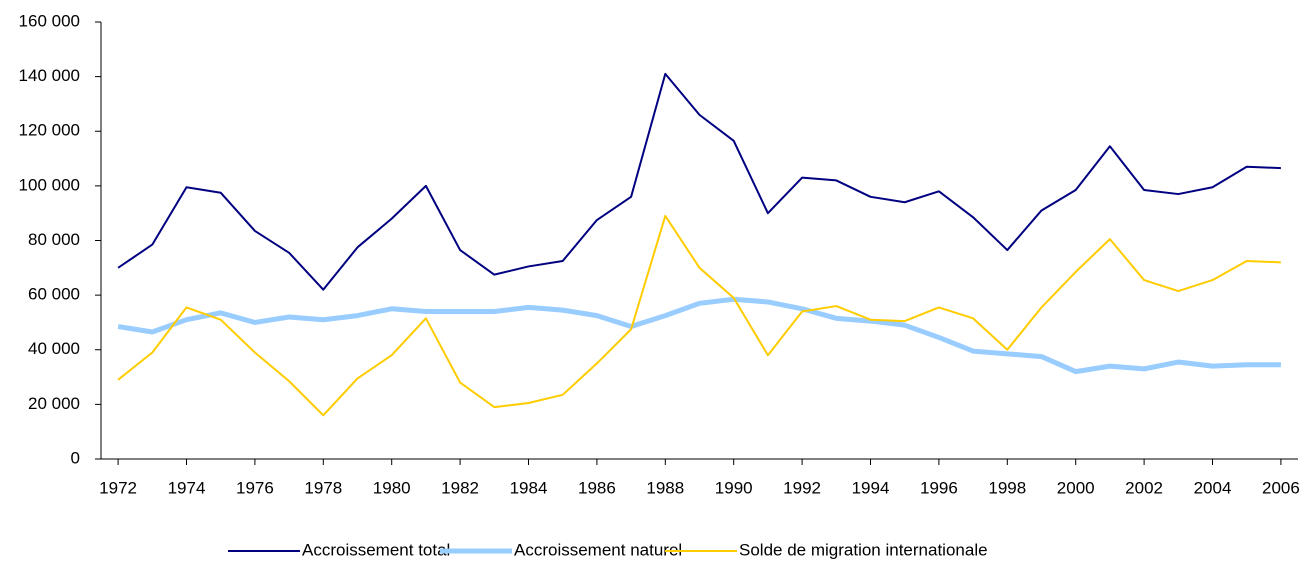 This screenshot has width=1313, height=563. I want to click on x-tick-label: 1986, so click(597, 487).